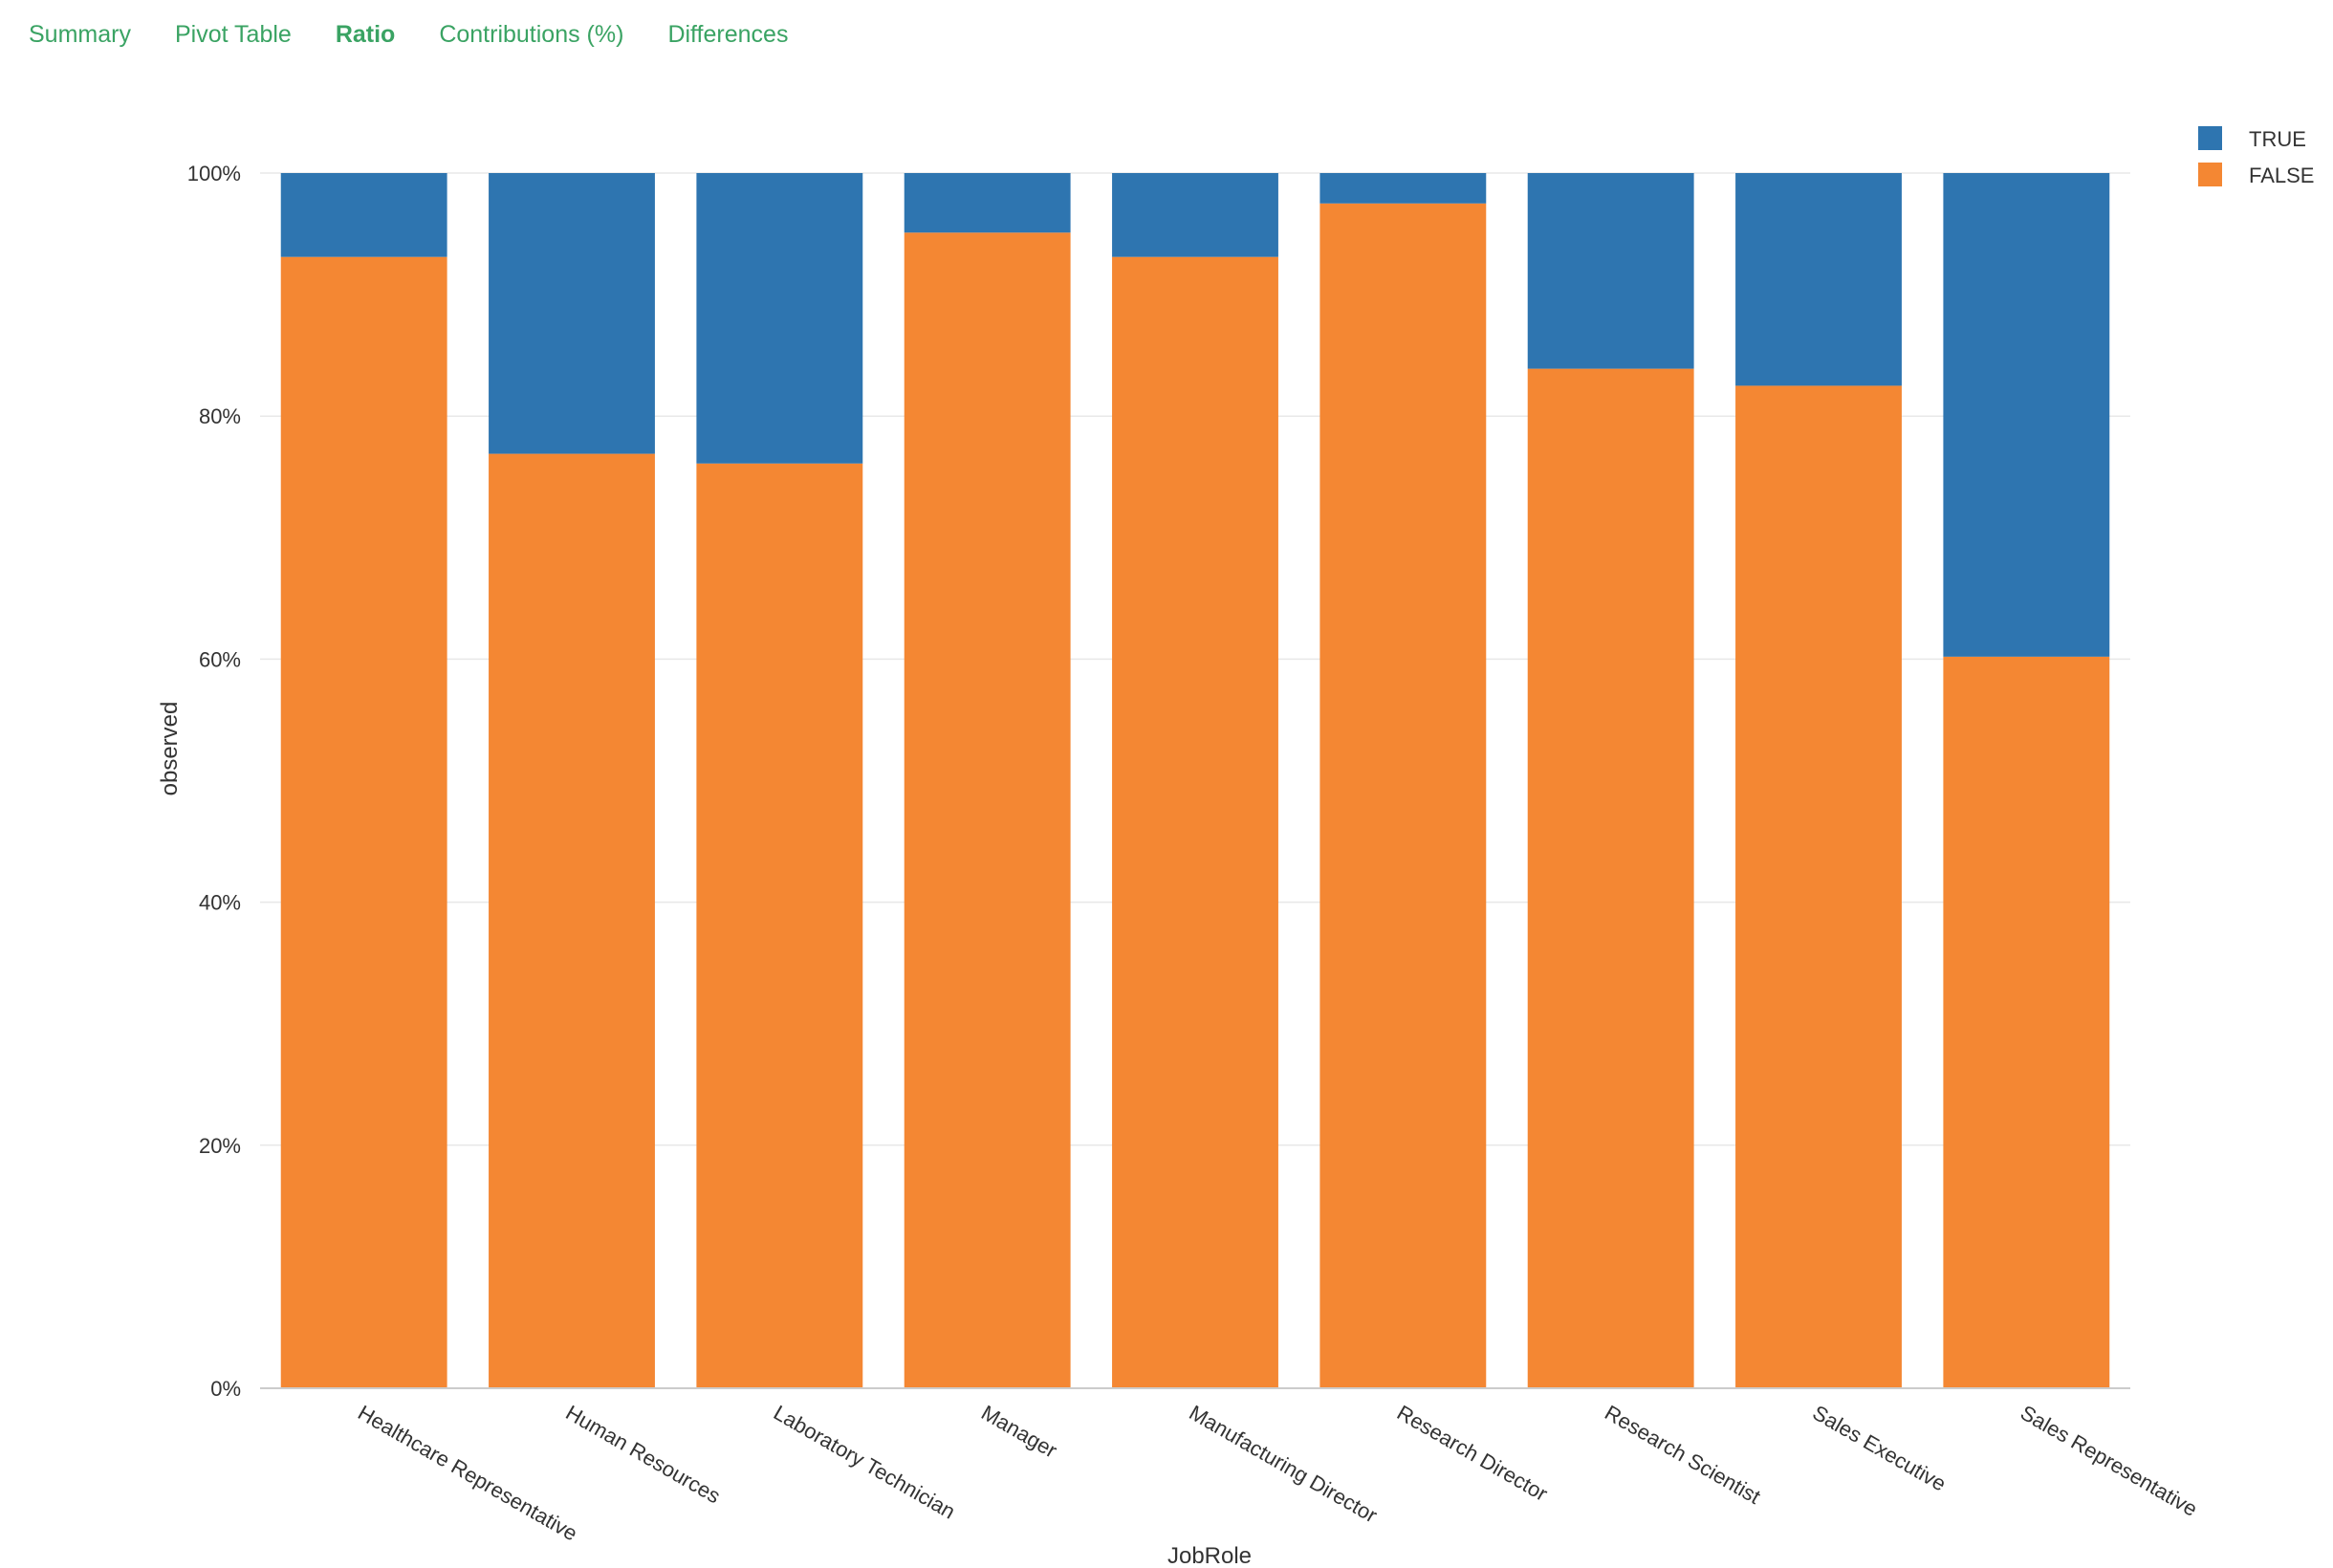  I want to click on x-tick-label: Healthcare Representative, so click(467, 1473).